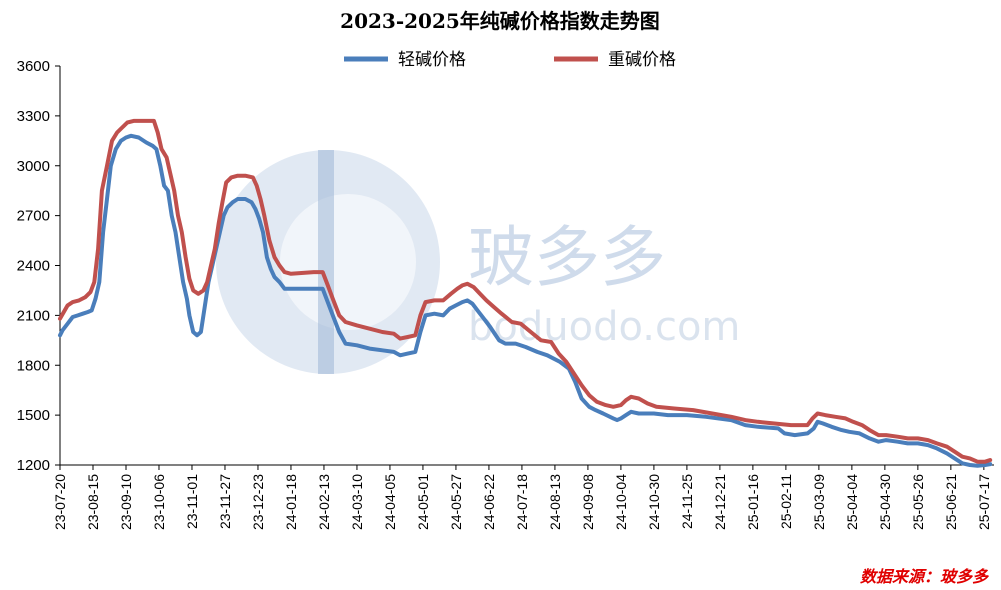 The width and height of the screenshot is (1001, 590). Describe the element at coordinates (621, 502) in the screenshot. I see `x-tick-label: 24-10-04` at that location.